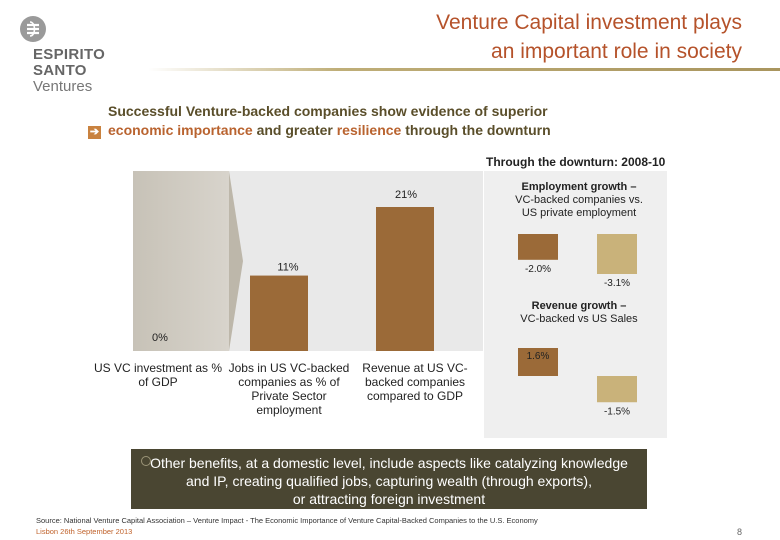 The width and height of the screenshot is (780, 540). I want to click on employment-title-bold: Employment growth –, so click(579, 187).